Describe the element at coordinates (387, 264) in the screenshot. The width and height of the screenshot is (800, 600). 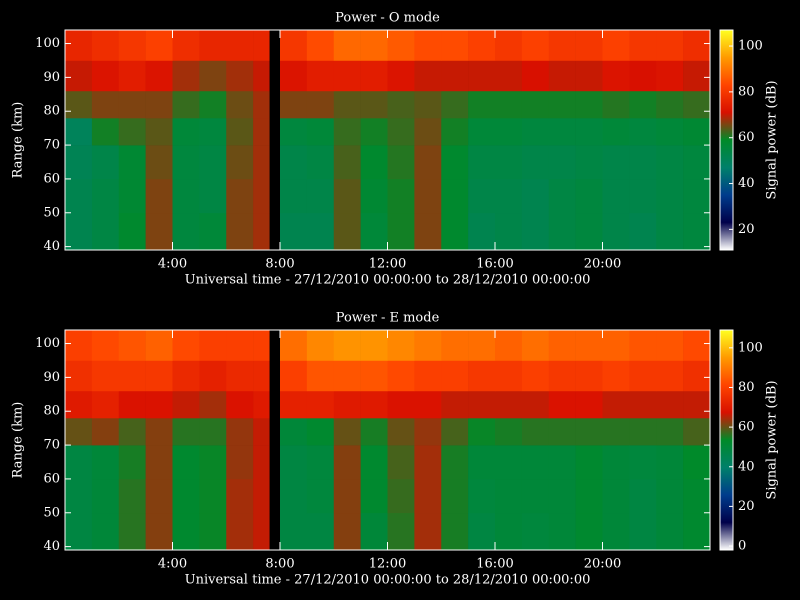
I see `x-tick-label: 12:00` at that location.